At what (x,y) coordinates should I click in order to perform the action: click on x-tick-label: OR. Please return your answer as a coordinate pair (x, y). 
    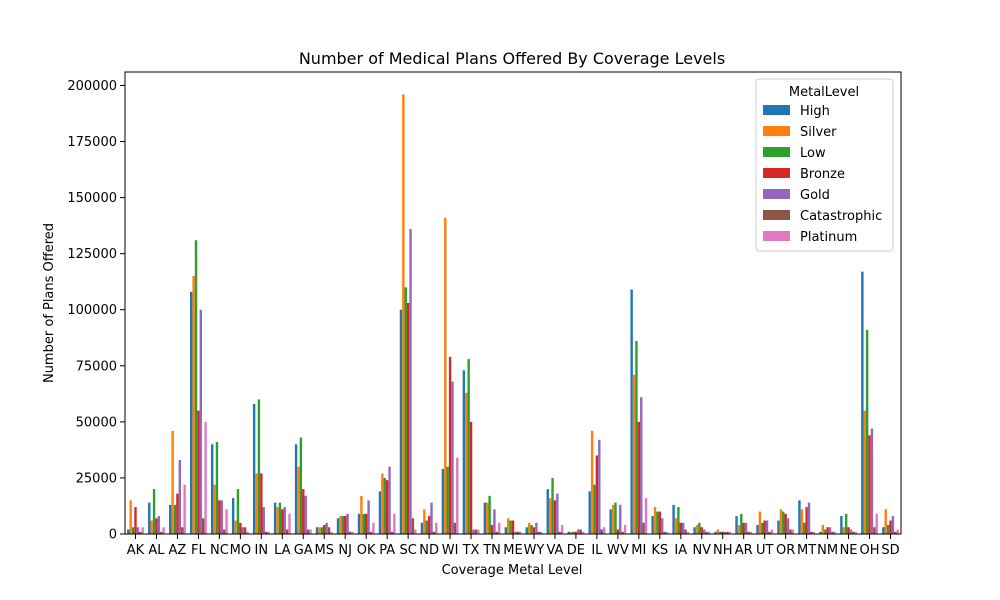
    Looking at the image, I should click on (785, 550).